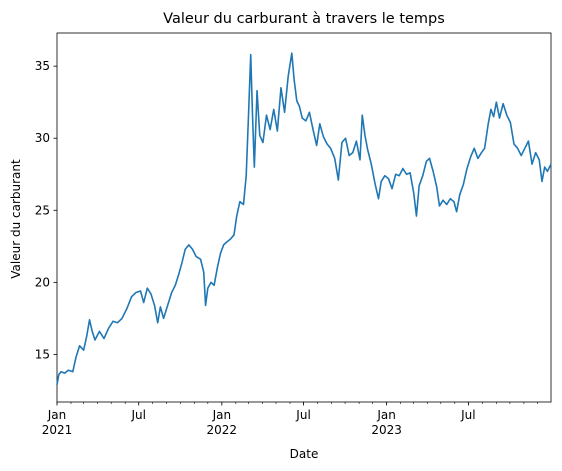  I want to click on x-tick-year-label: 2021, so click(57, 430).